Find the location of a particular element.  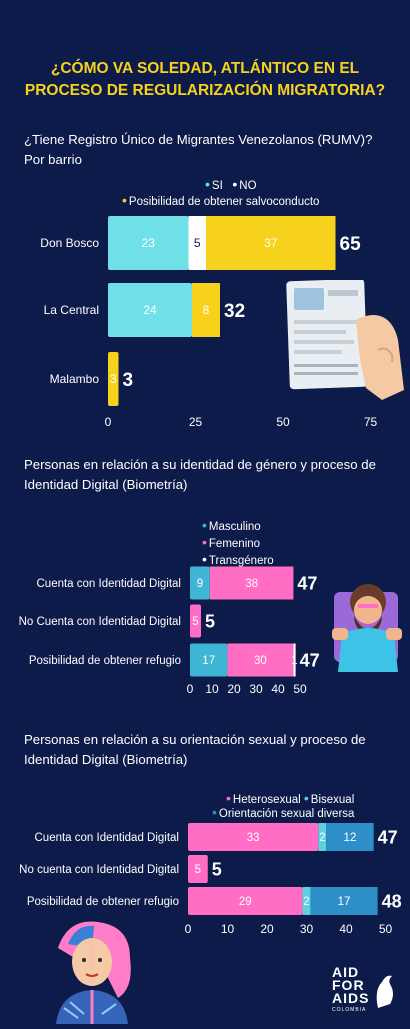

person-with-beard-icon is located at coordinates (367, 628).